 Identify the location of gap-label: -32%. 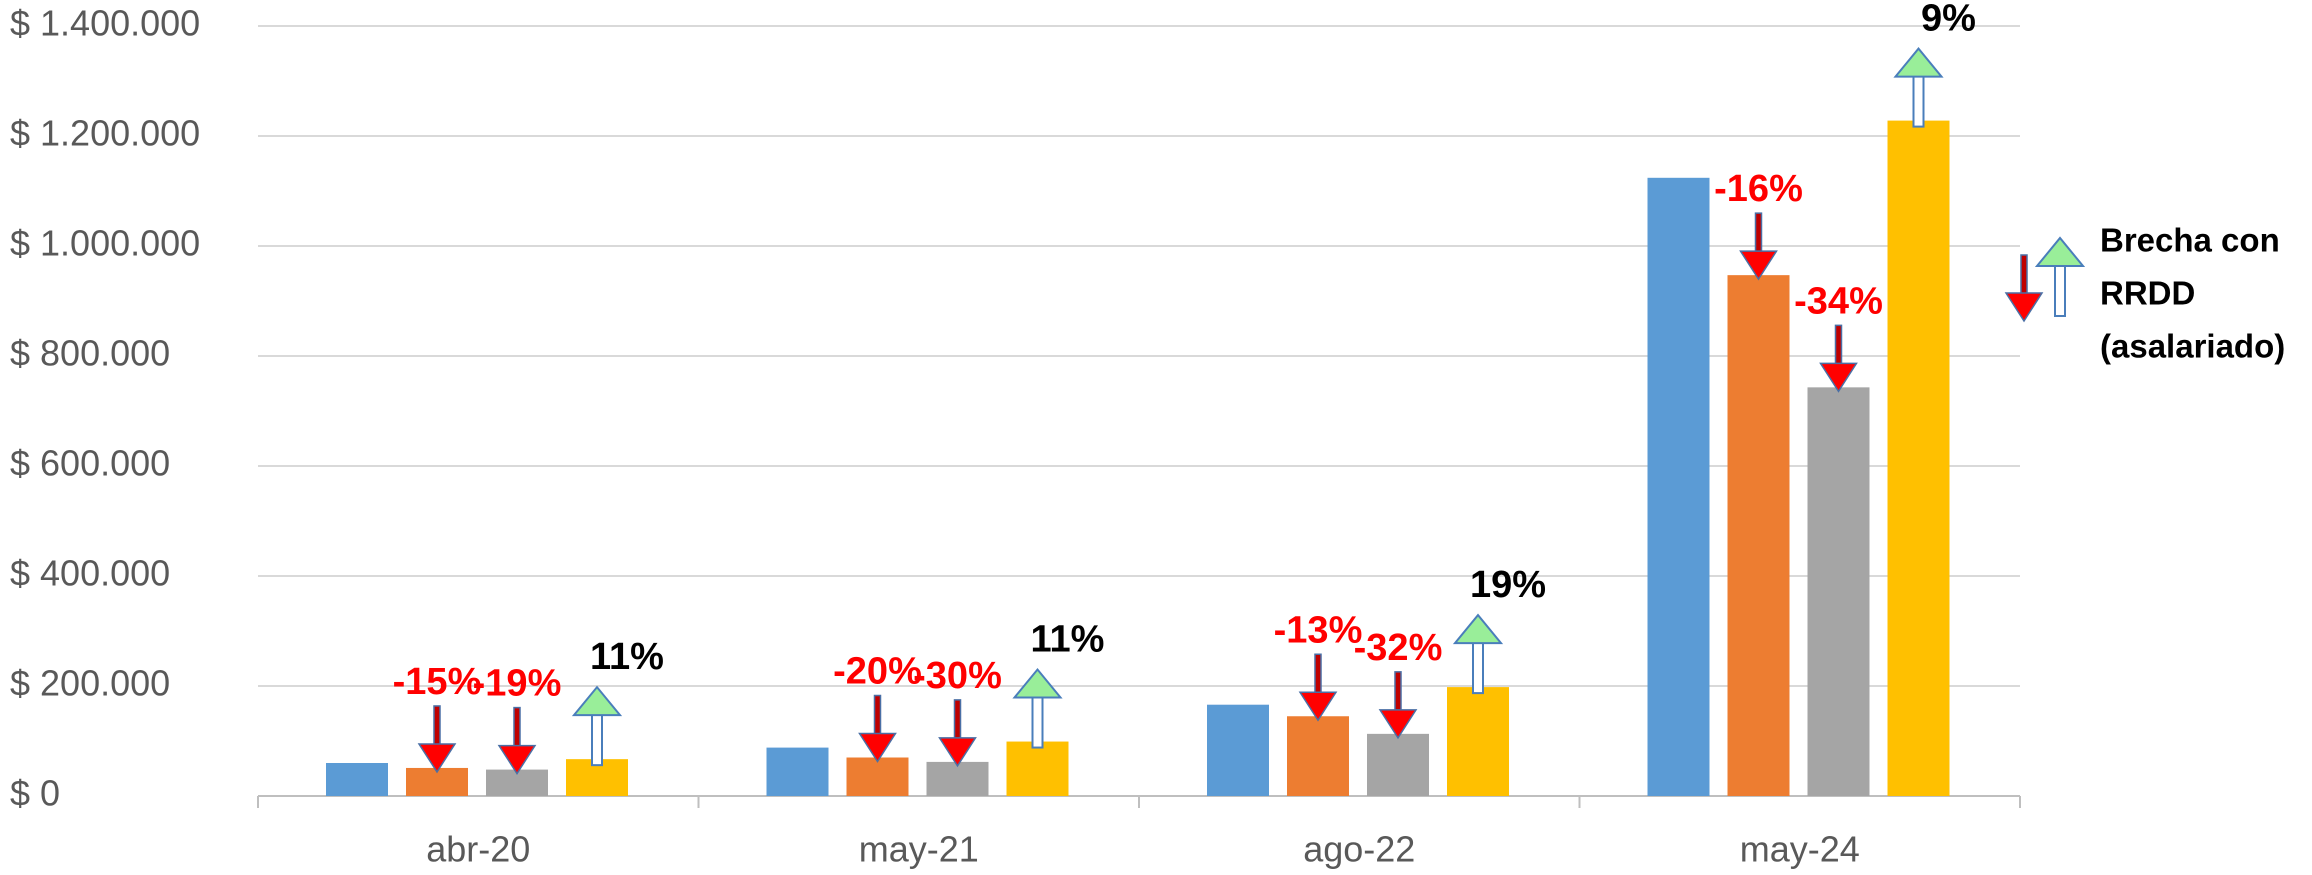
(1398, 648).